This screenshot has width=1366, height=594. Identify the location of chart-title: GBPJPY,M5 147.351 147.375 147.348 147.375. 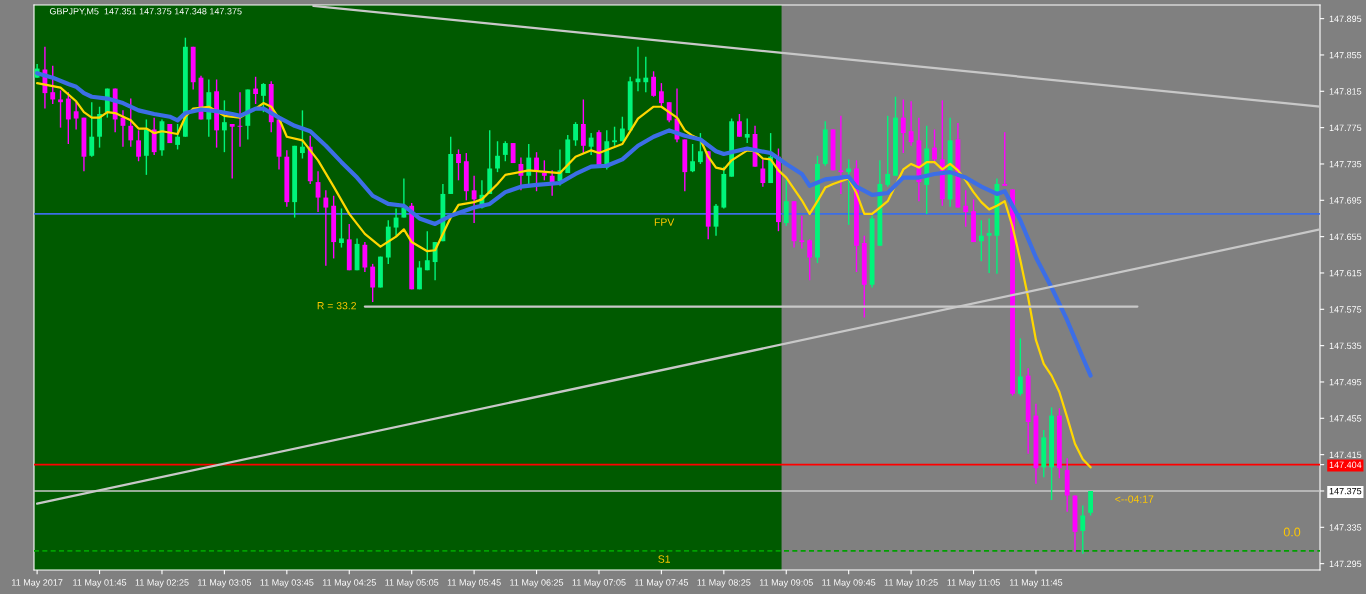
(145, 12).